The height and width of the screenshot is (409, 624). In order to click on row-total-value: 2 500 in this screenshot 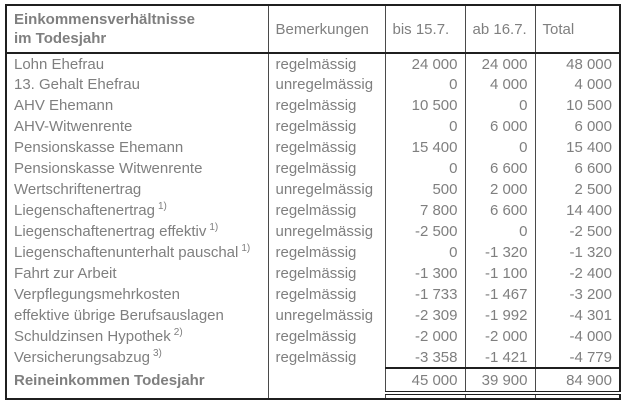, I will do `click(577, 189)`.